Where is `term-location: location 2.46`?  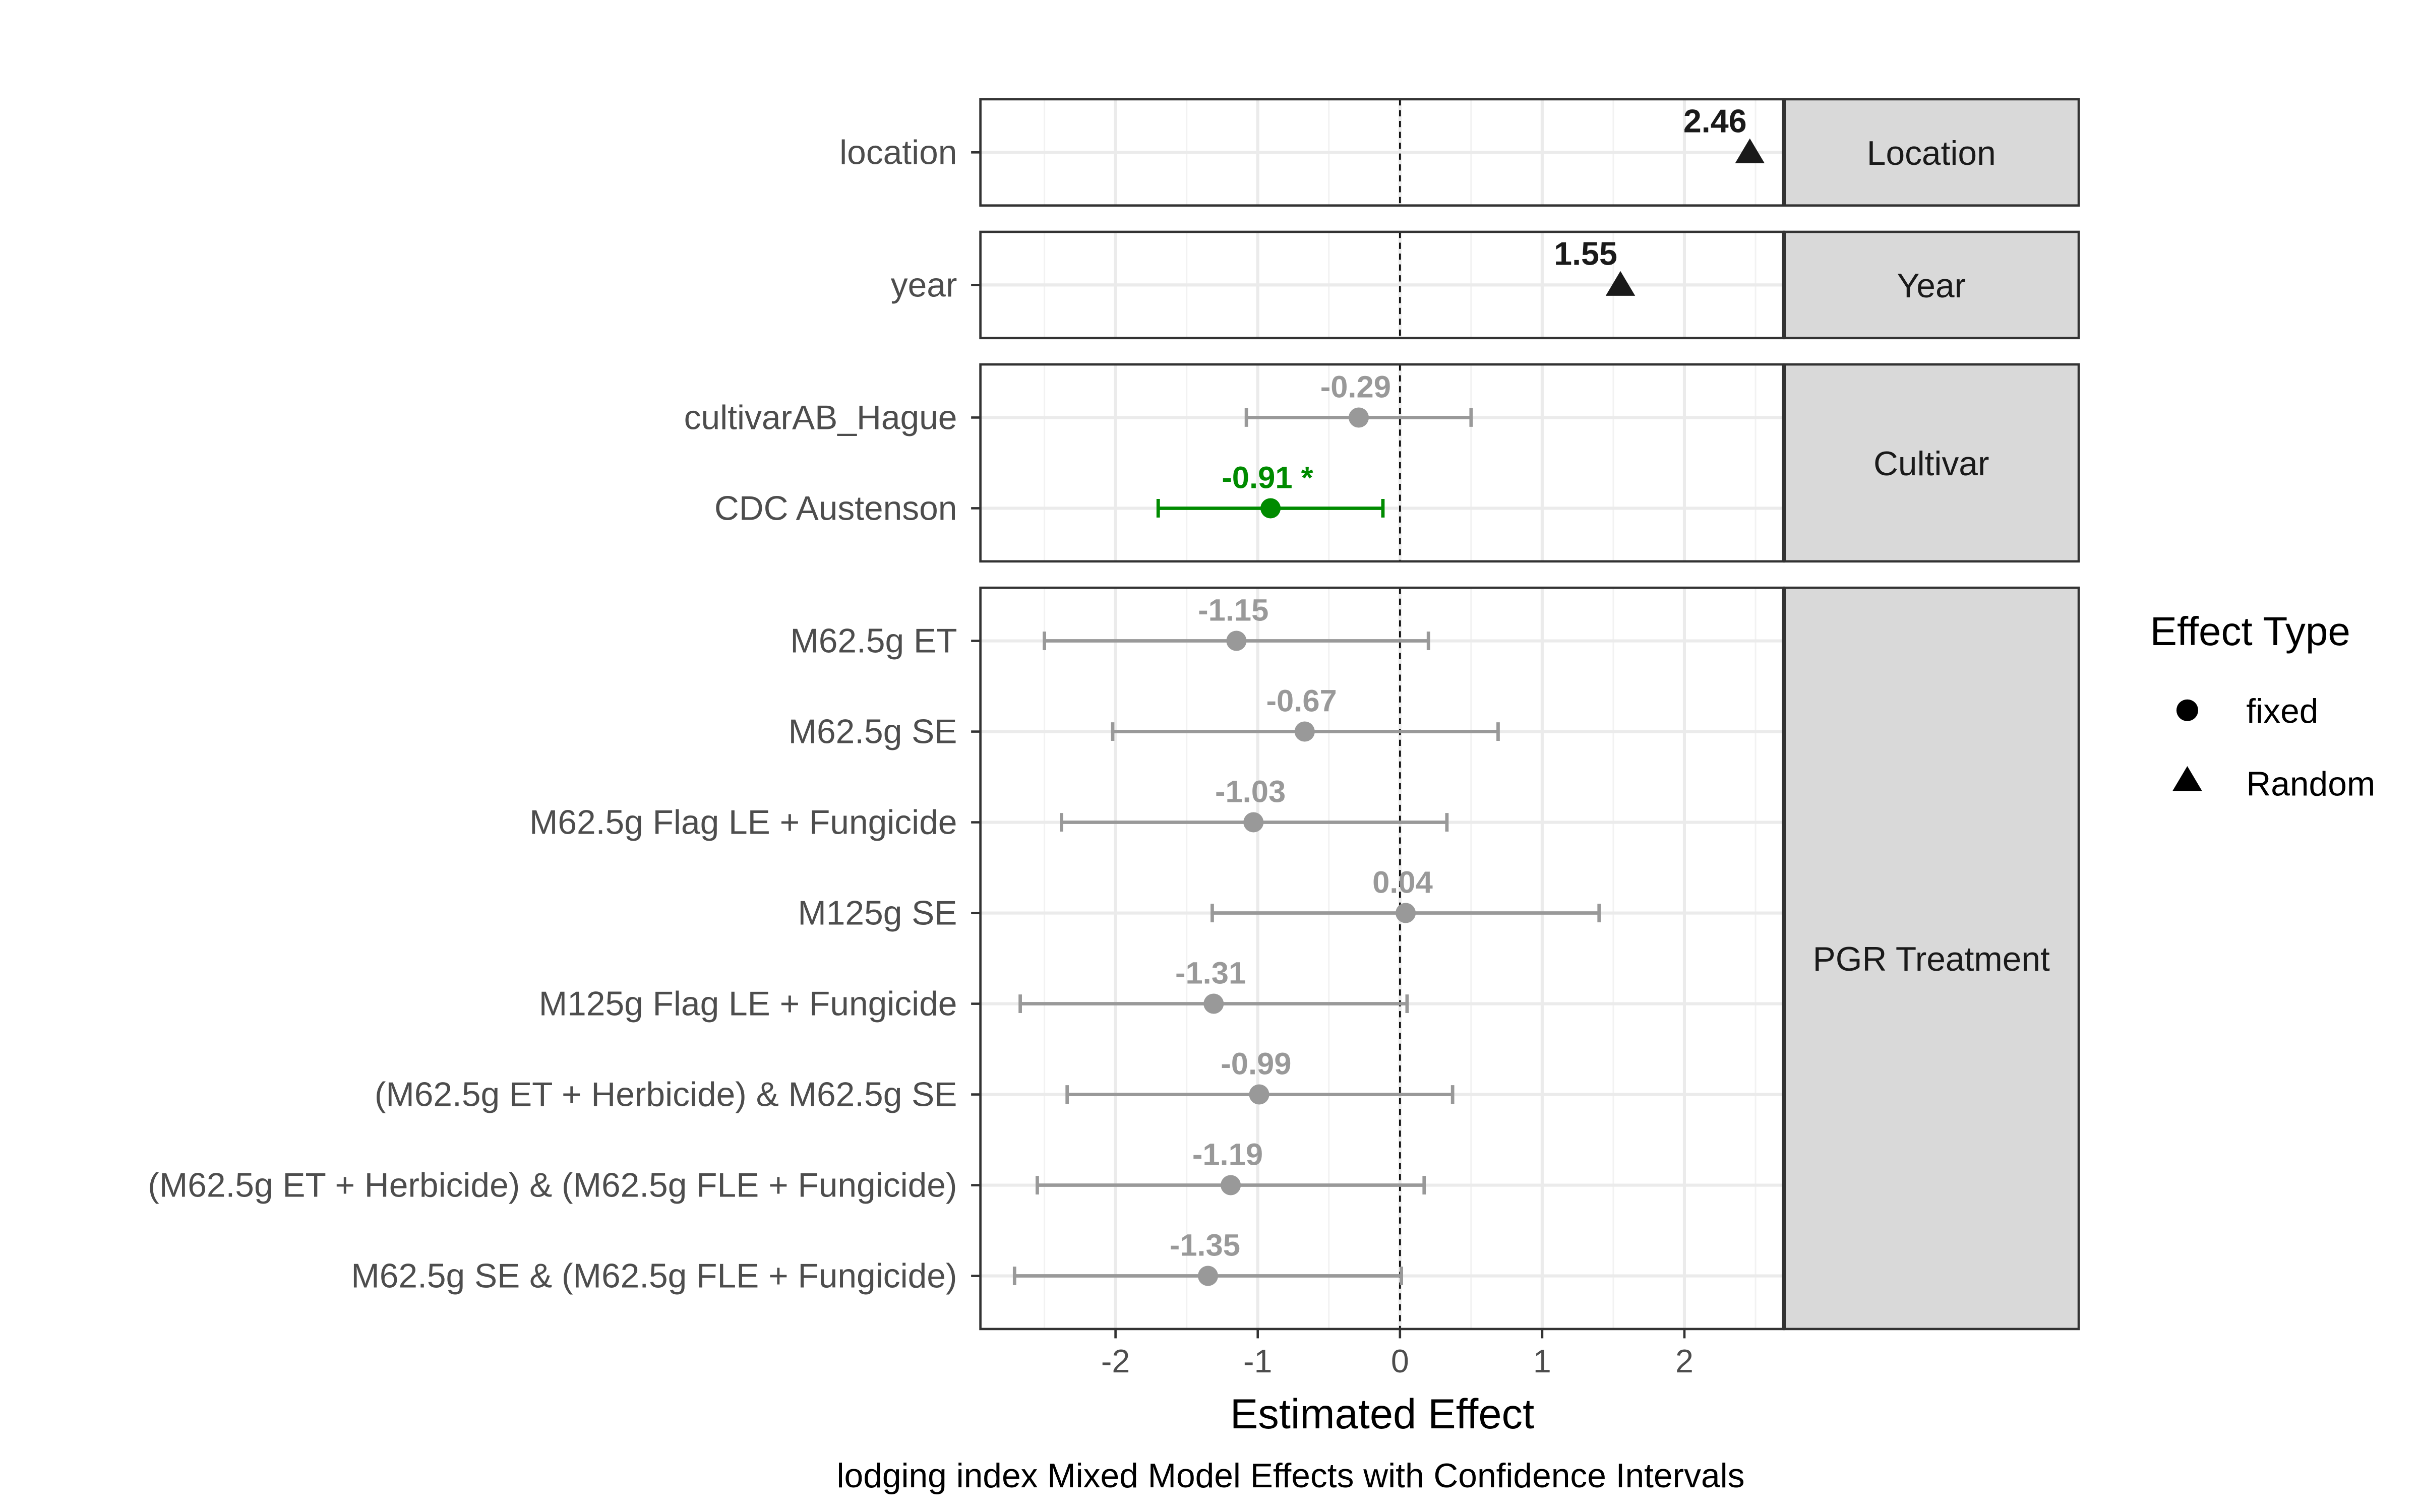
term-location: location 2.46 is located at coordinates (1302, 137).